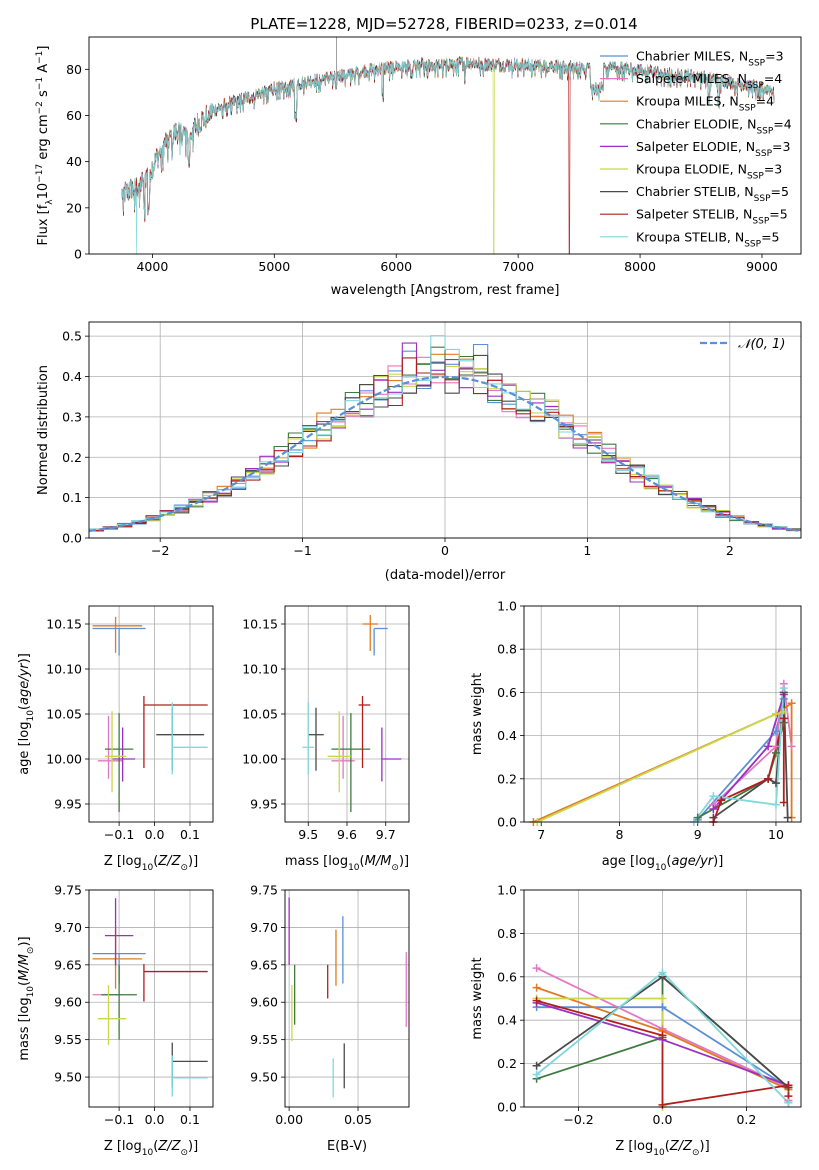  I want to click on weight-line-salpeter-miles, so click(752, 744).